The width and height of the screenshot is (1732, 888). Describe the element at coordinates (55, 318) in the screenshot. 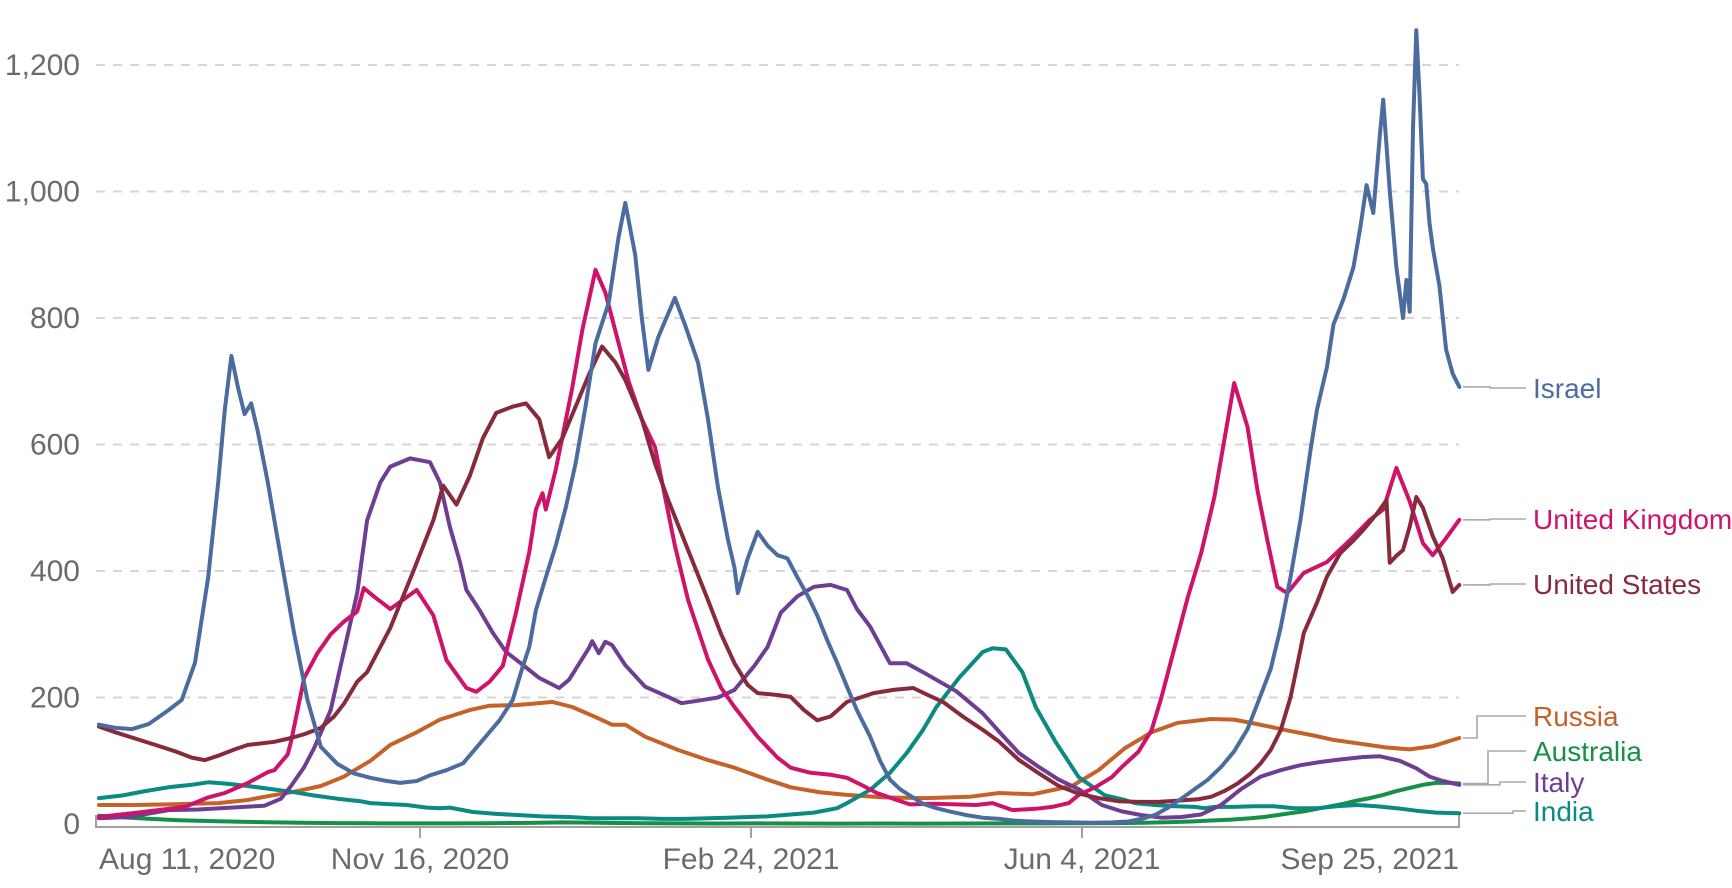

I see `y-axis-tick-label: 800` at that location.